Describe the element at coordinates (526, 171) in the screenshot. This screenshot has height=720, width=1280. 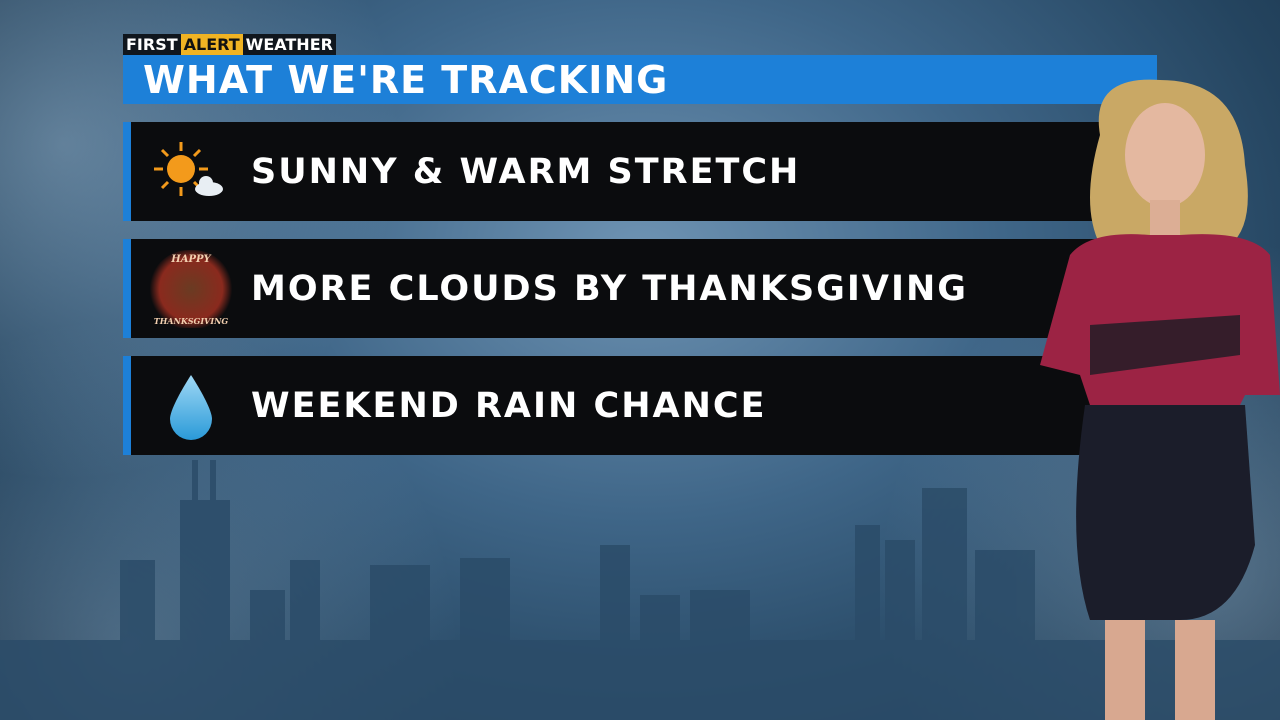
I see `tracking-item-label: SUNNY & WARM STRETCH` at that location.